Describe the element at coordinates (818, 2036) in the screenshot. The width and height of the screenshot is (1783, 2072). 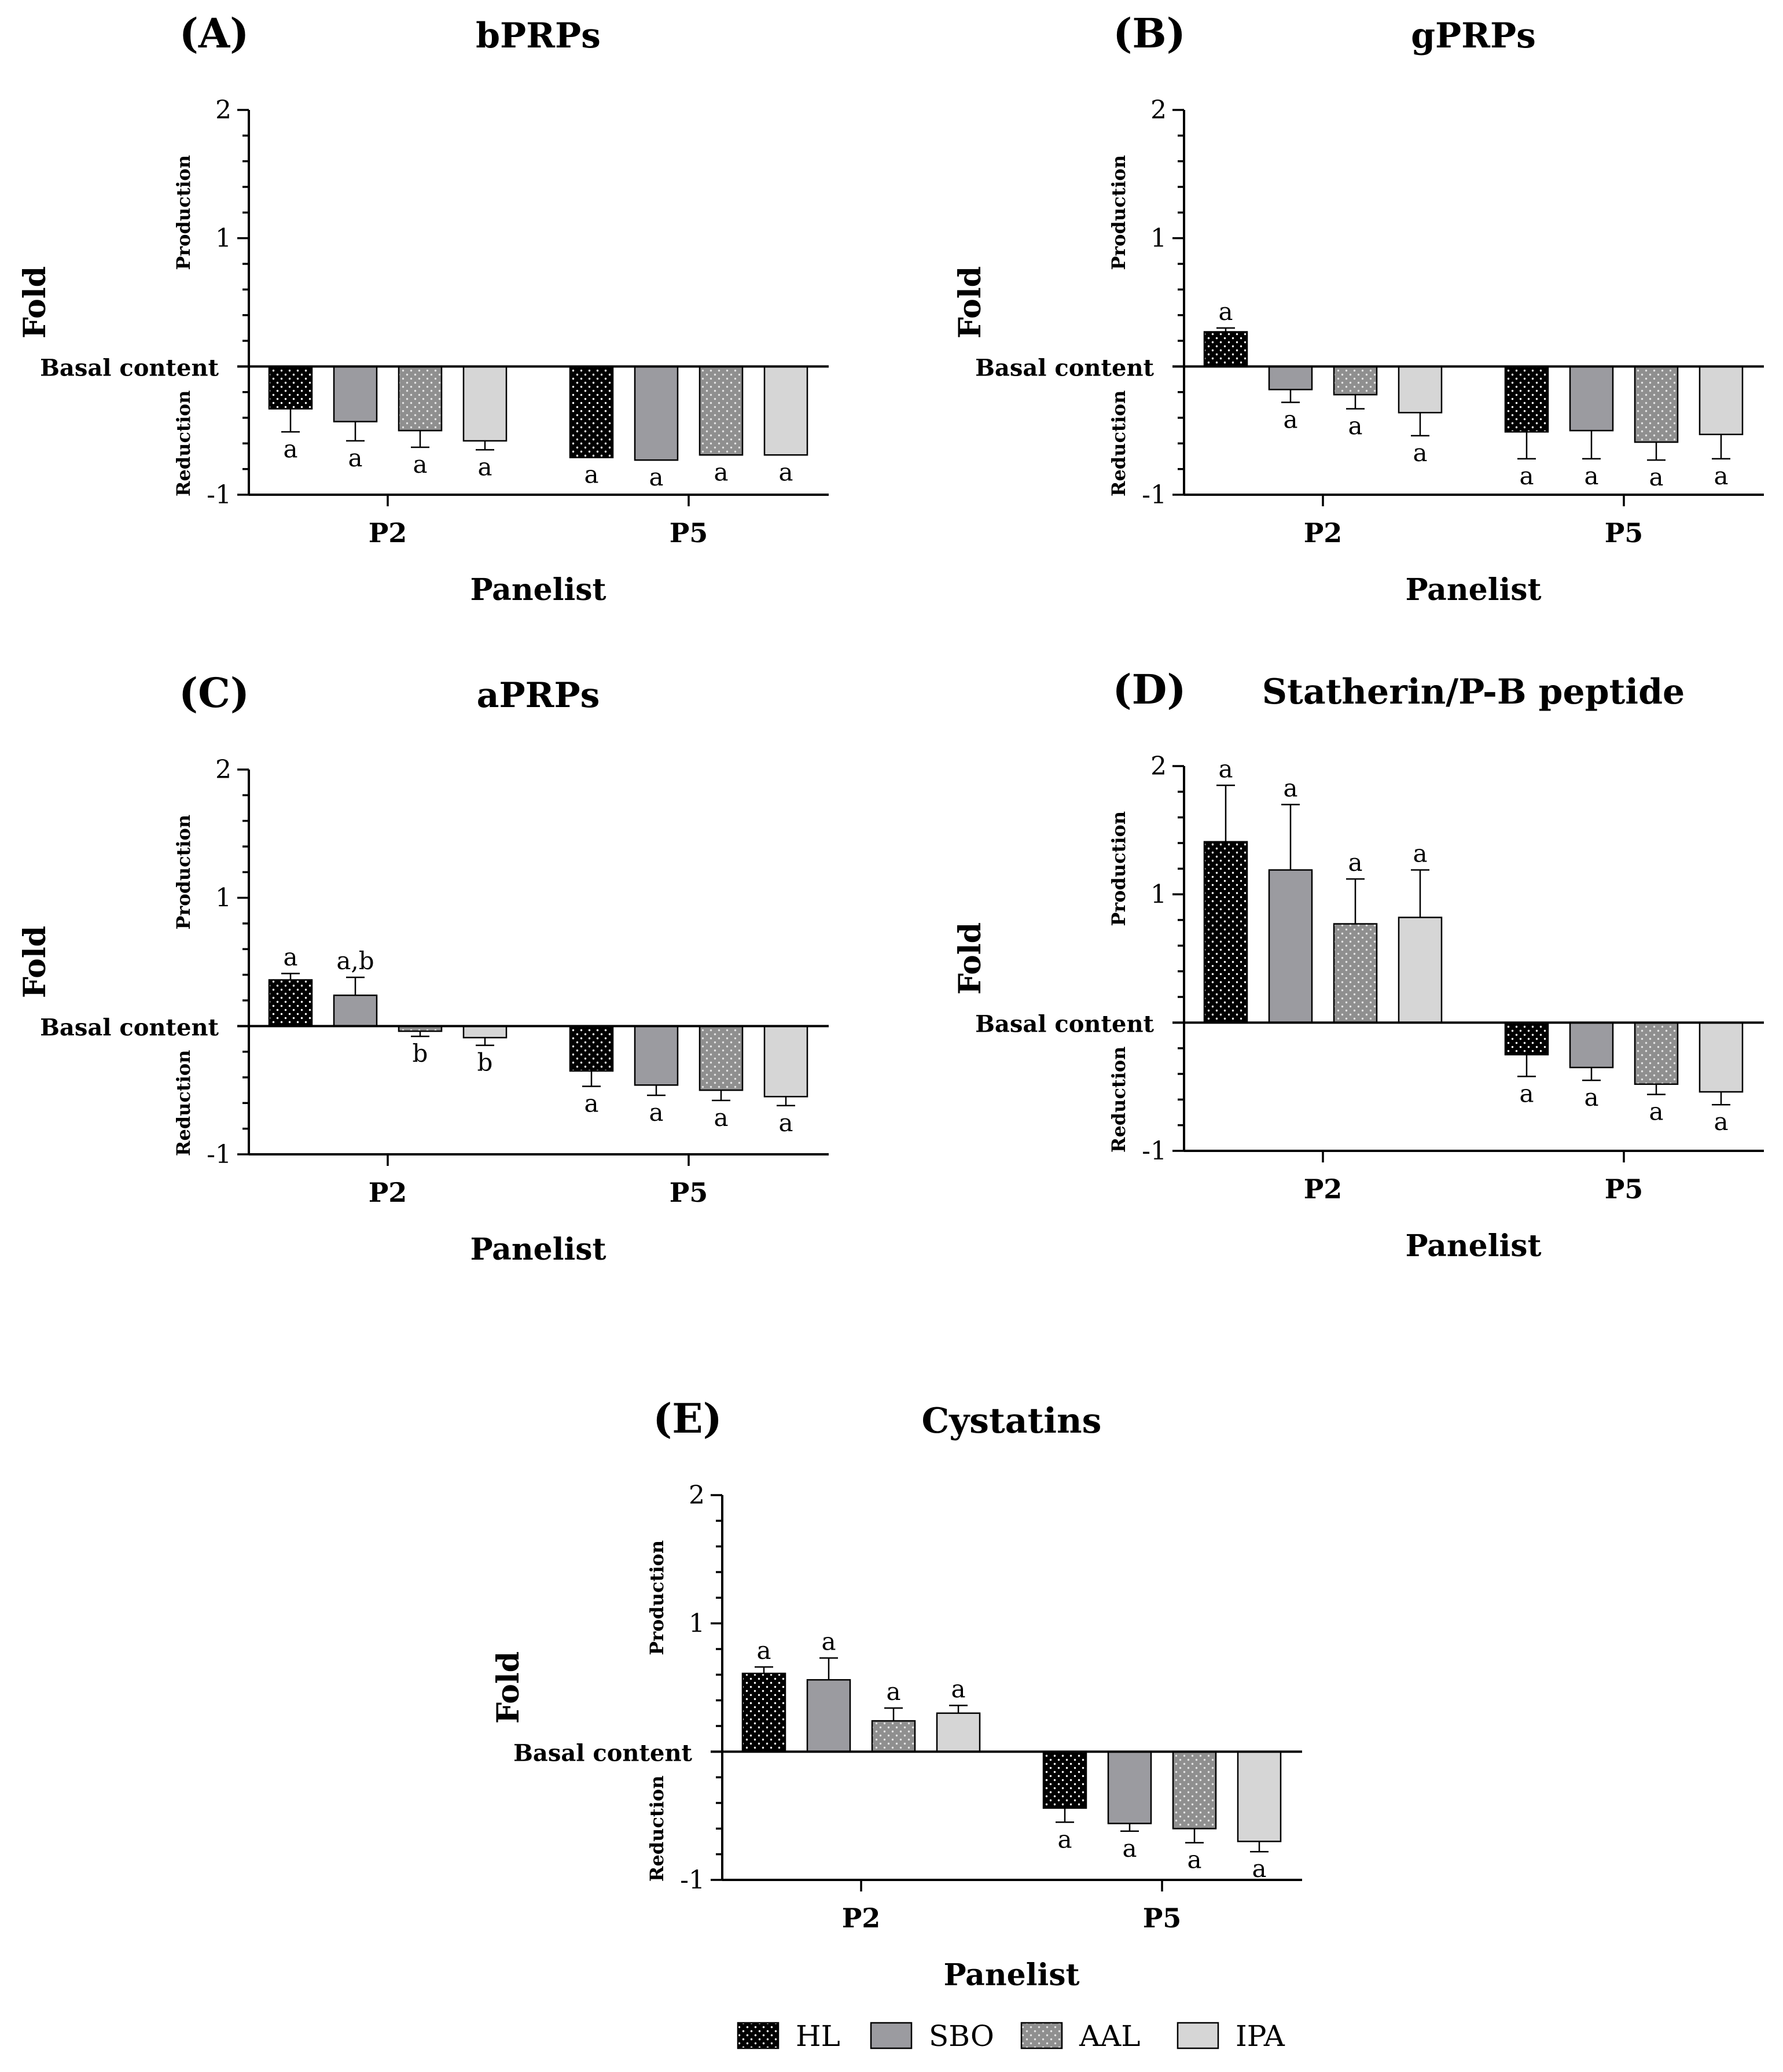
I see `legend-label-hl: HL` at that location.